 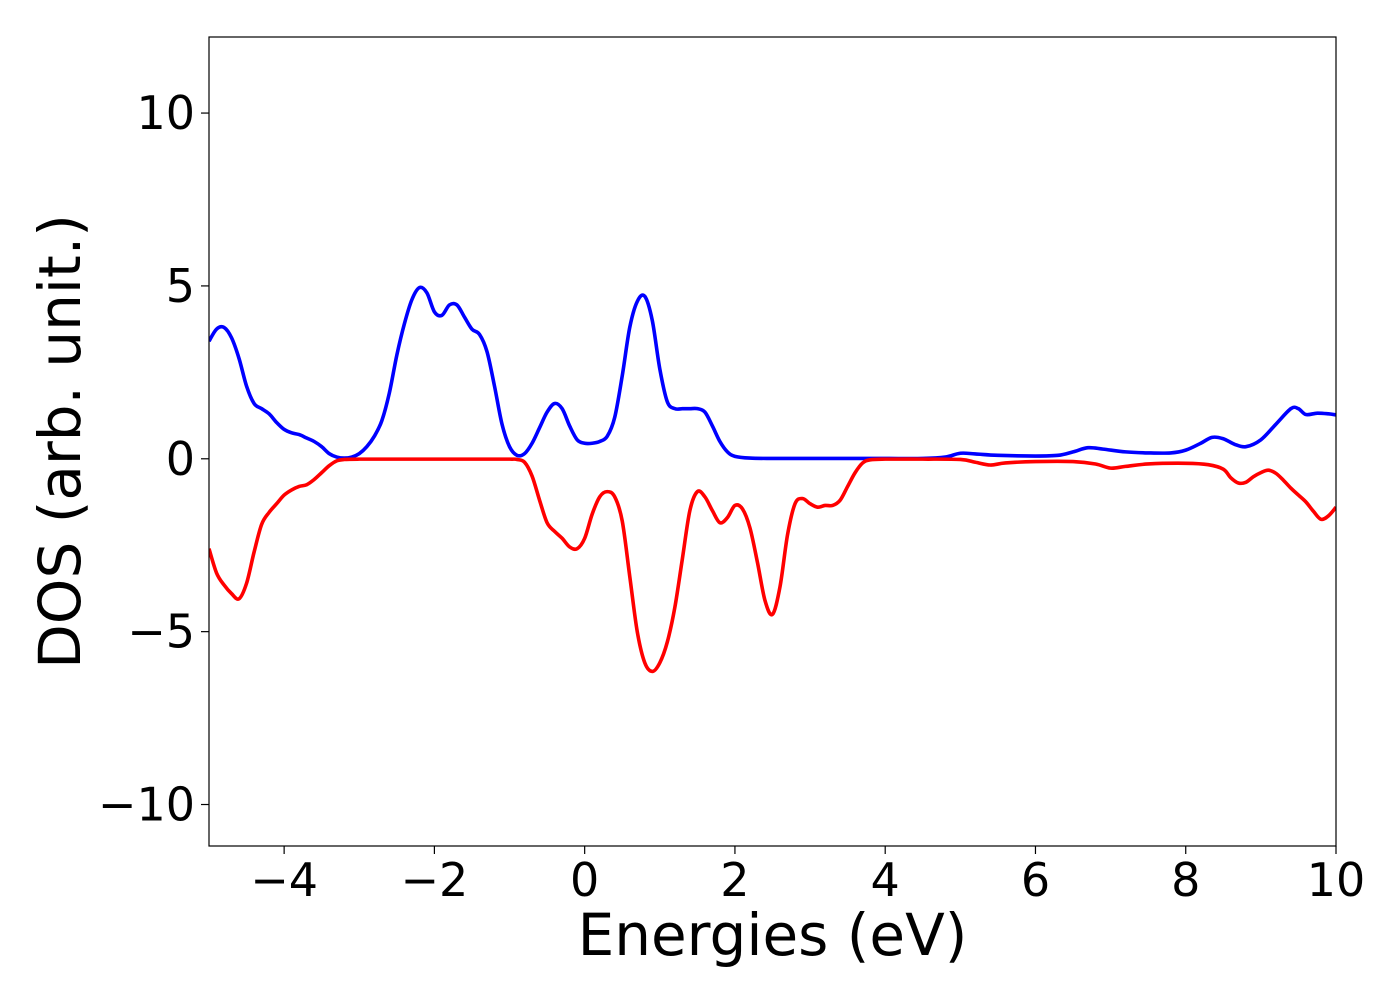 I want to click on x-tick-label: 6, so click(x=1035, y=880).